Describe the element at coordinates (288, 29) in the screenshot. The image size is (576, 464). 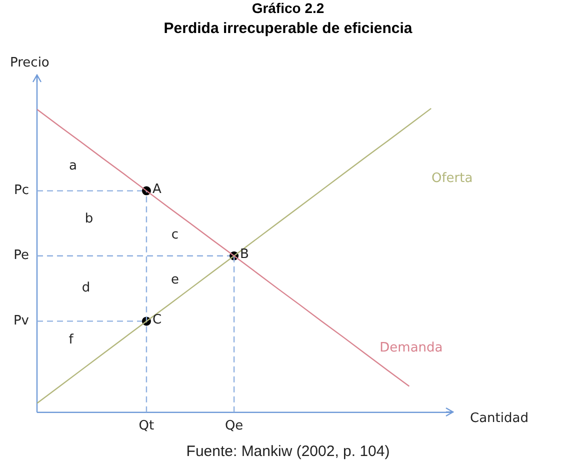
I see `chart-subtitle: Perdida irrecuperable de eficiencia` at that location.